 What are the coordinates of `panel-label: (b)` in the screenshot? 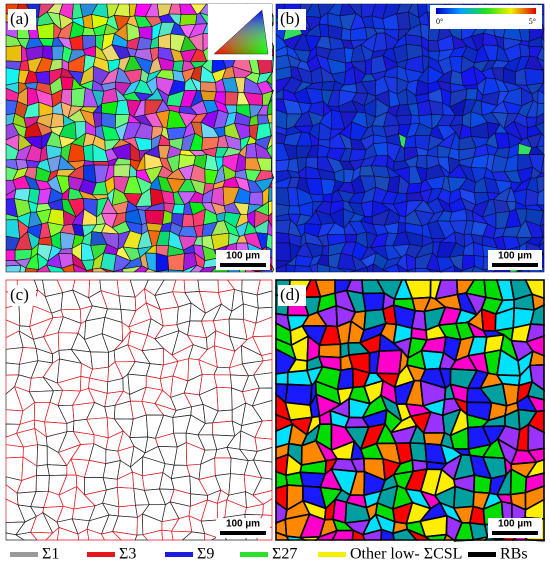 It's located at (290, 18).